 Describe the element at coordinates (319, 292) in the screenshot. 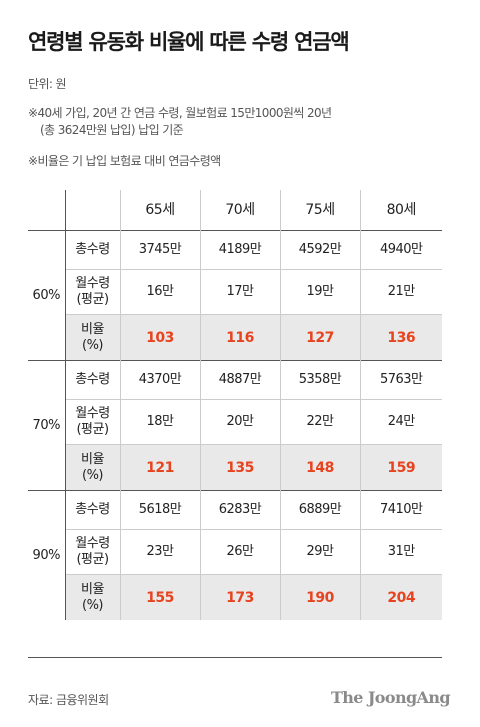

I see `table-cell: 19만` at that location.